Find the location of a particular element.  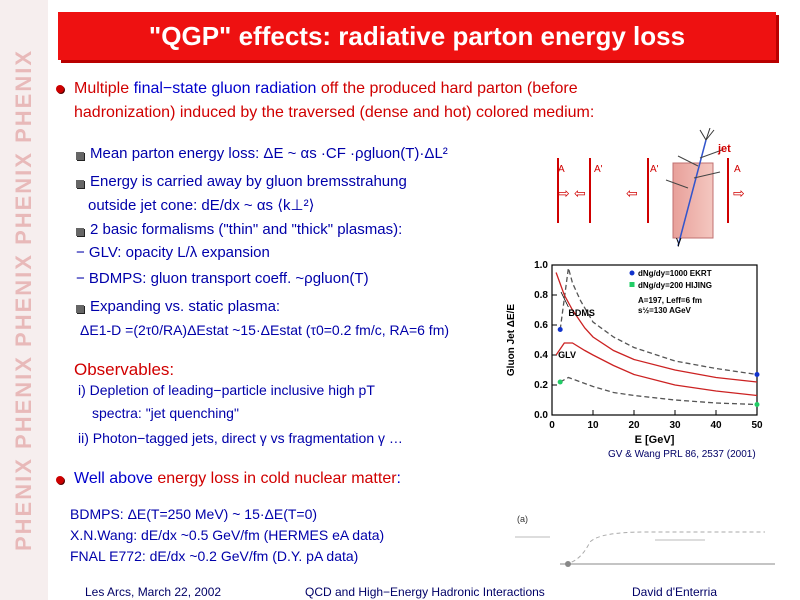

jet-spray is located at coordinates (710, 135).